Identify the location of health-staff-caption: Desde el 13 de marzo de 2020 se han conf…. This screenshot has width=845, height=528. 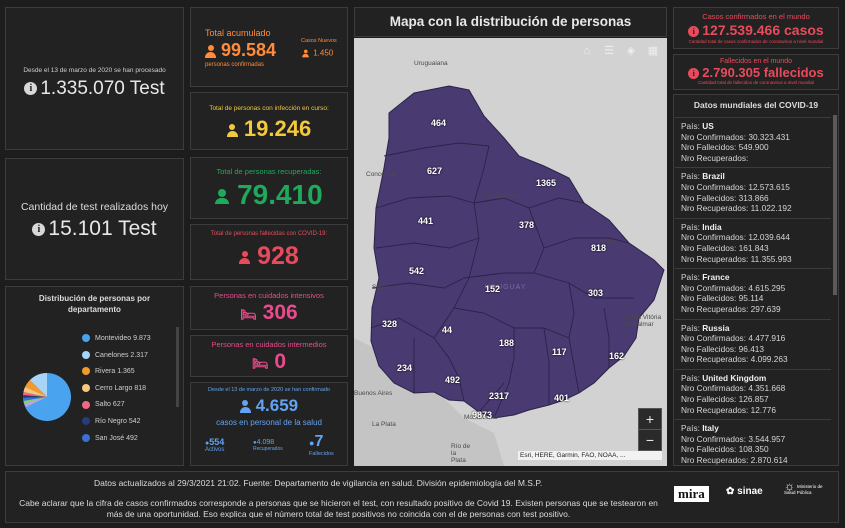
(269, 390).